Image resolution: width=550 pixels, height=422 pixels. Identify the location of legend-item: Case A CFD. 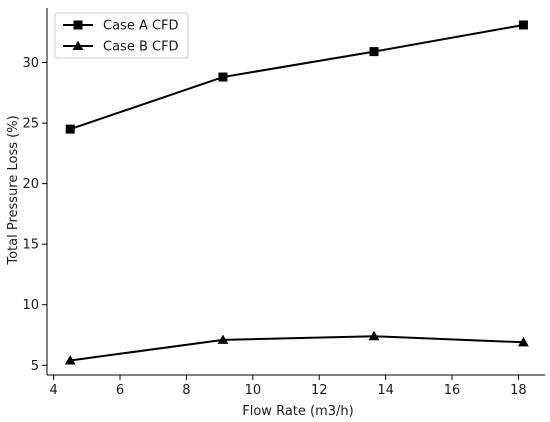
(121, 26).